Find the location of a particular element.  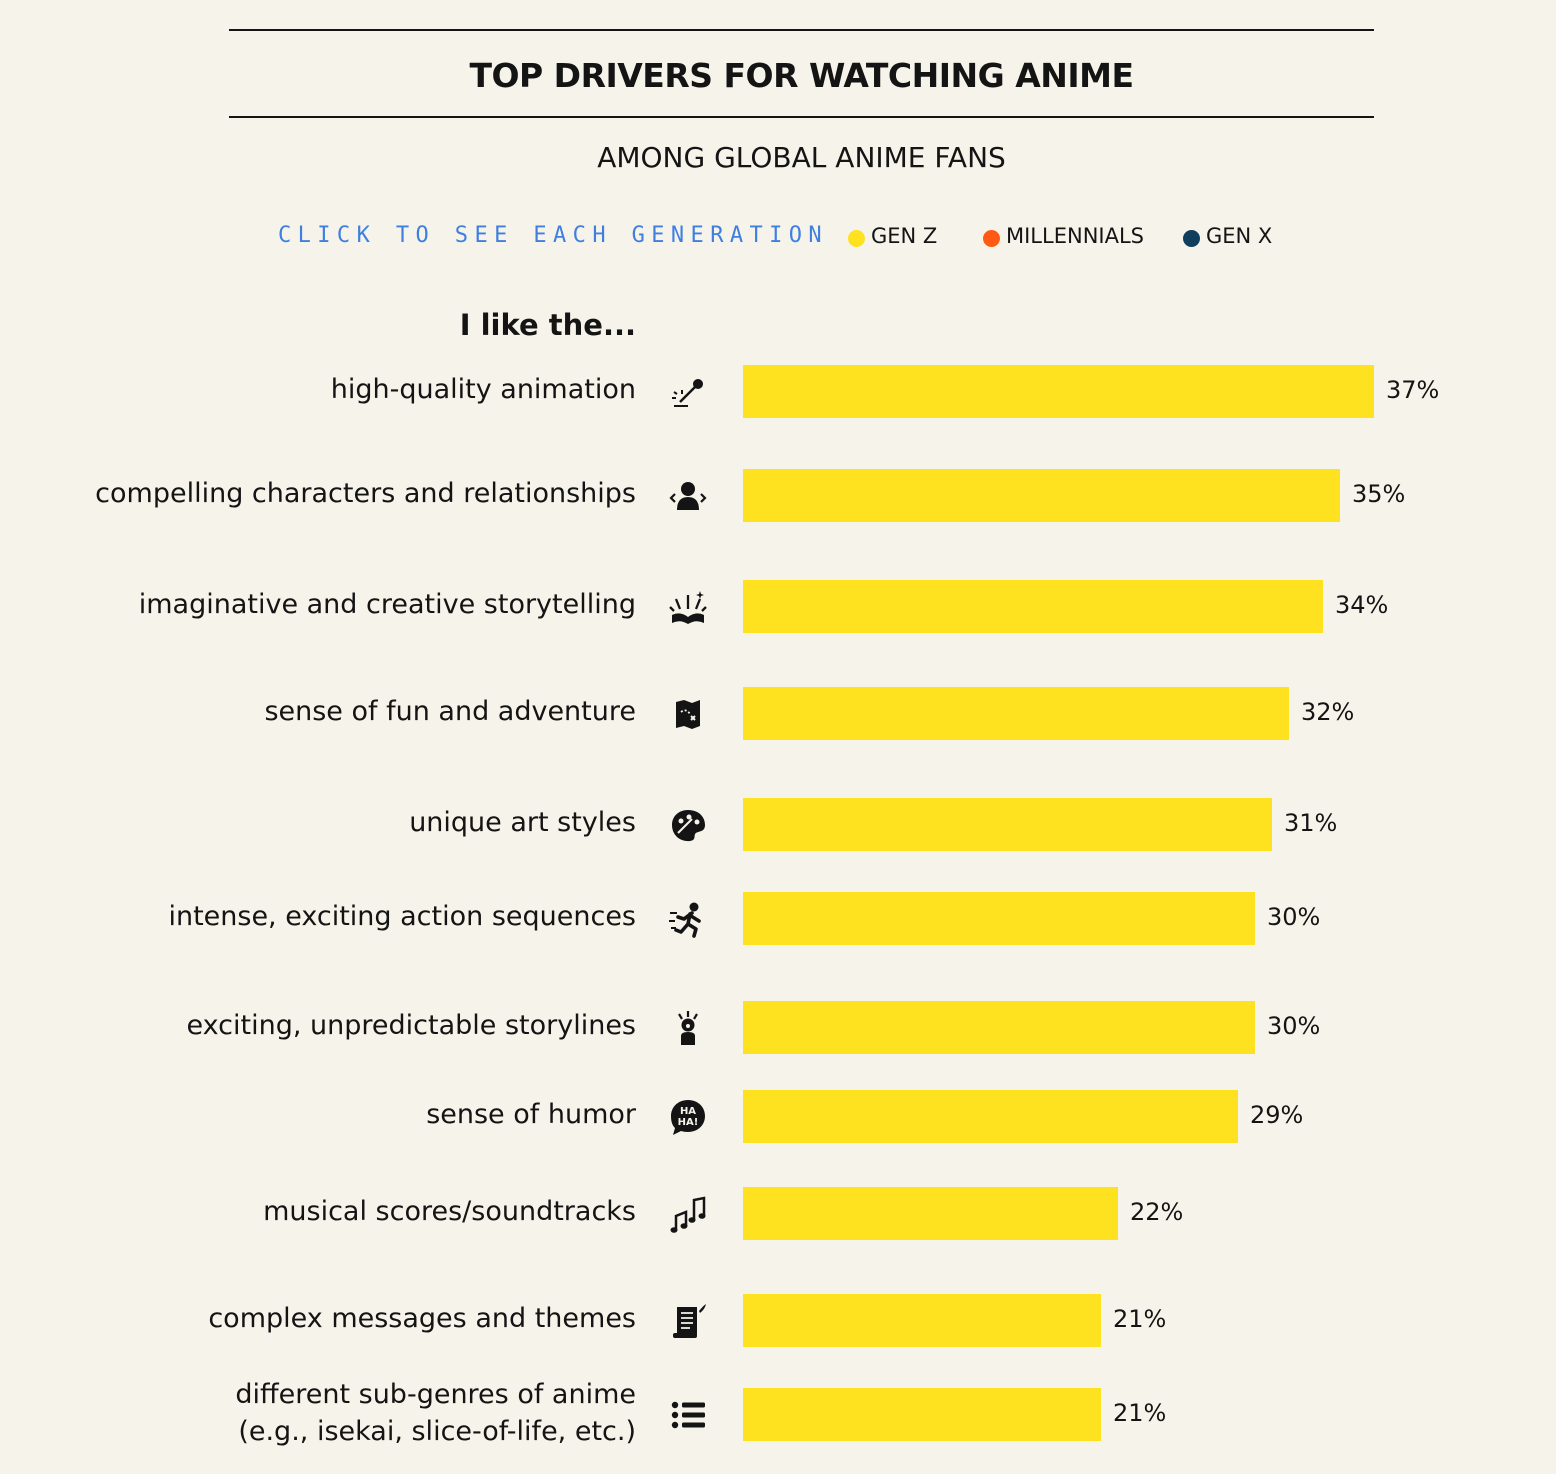

list-icon is located at coordinates (688, 1415).